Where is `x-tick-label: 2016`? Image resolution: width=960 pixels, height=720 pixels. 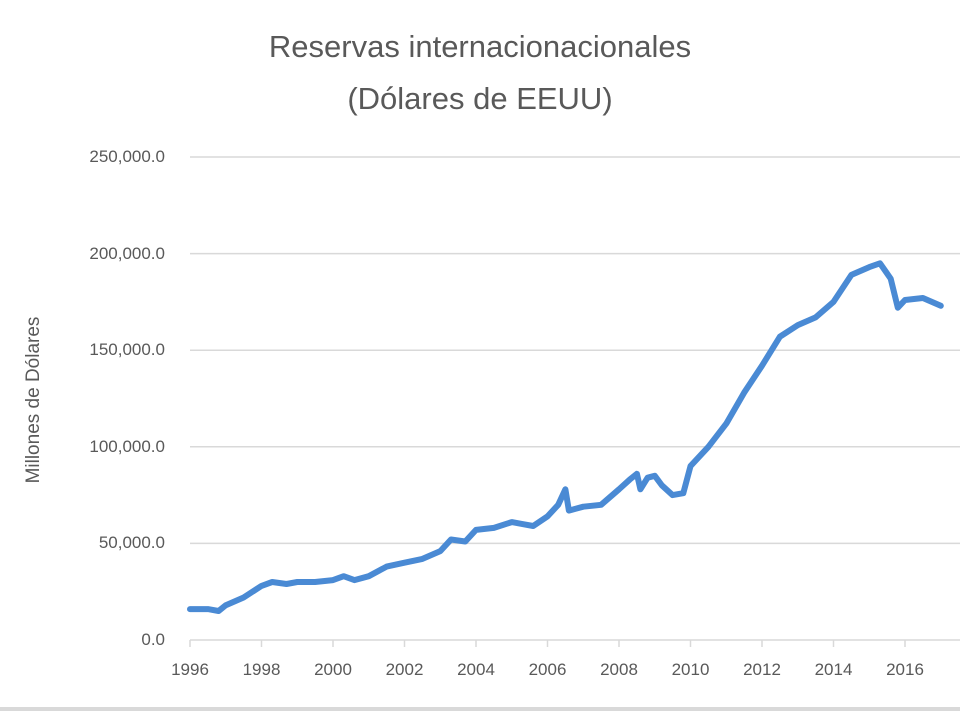 x-tick-label: 2016 is located at coordinates (905, 669).